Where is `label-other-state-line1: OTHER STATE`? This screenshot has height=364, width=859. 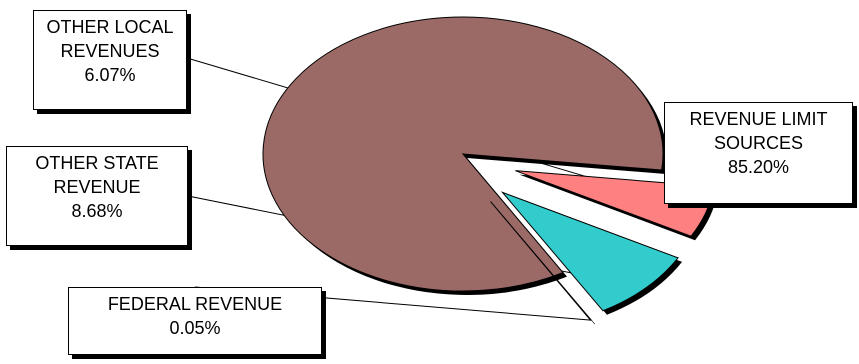
label-other-state-line1: OTHER STATE is located at coordinates (97, 163).